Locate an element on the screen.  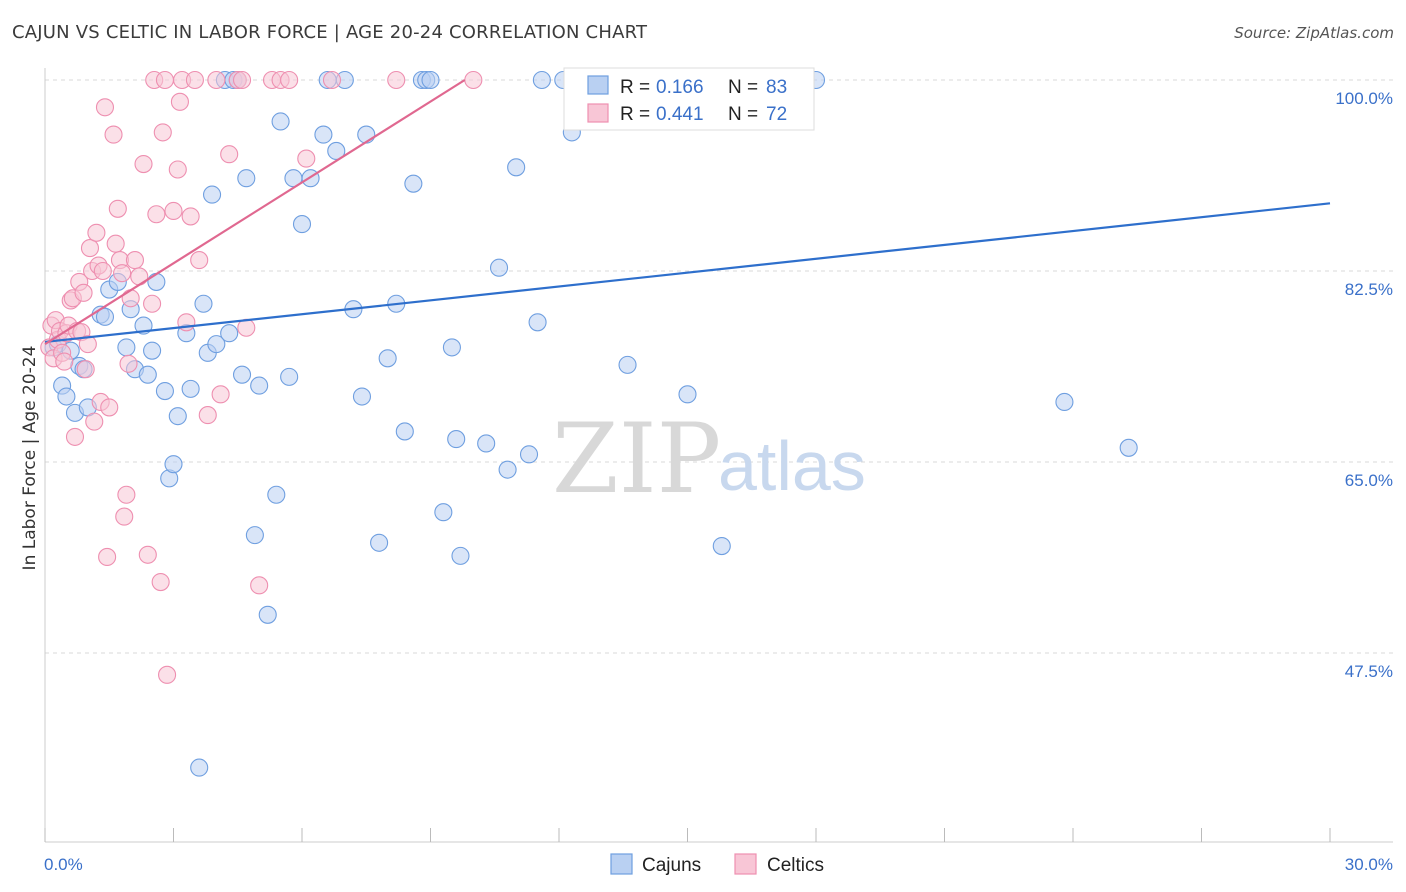
legend-r-label-cajuns: R = is located at coordinates (635, 87).